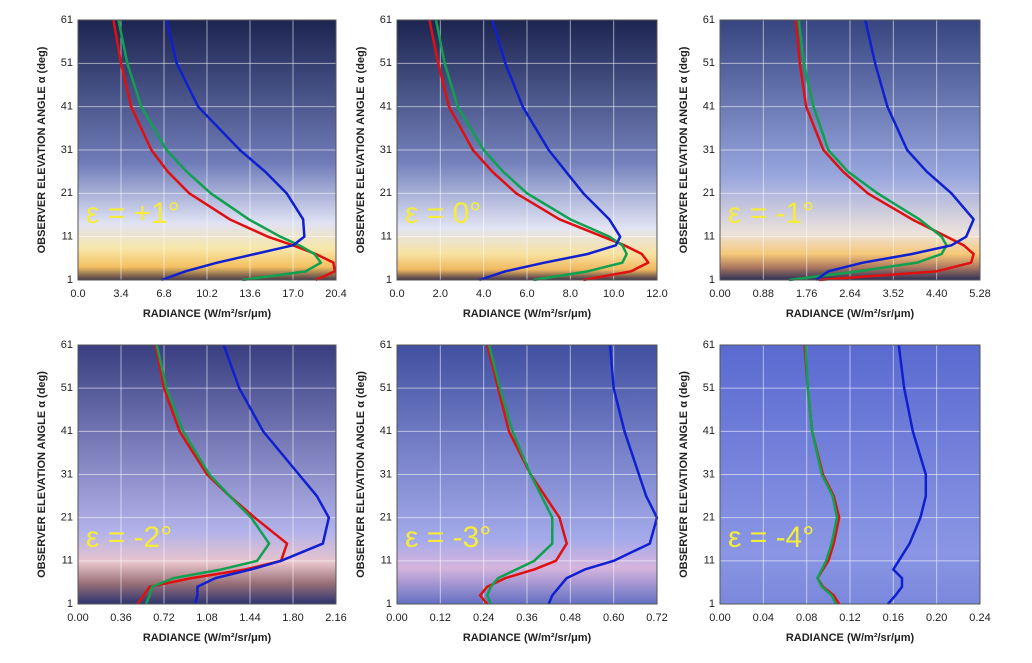  I want to click on x-tick-label: 4.40, so click(936, 294).